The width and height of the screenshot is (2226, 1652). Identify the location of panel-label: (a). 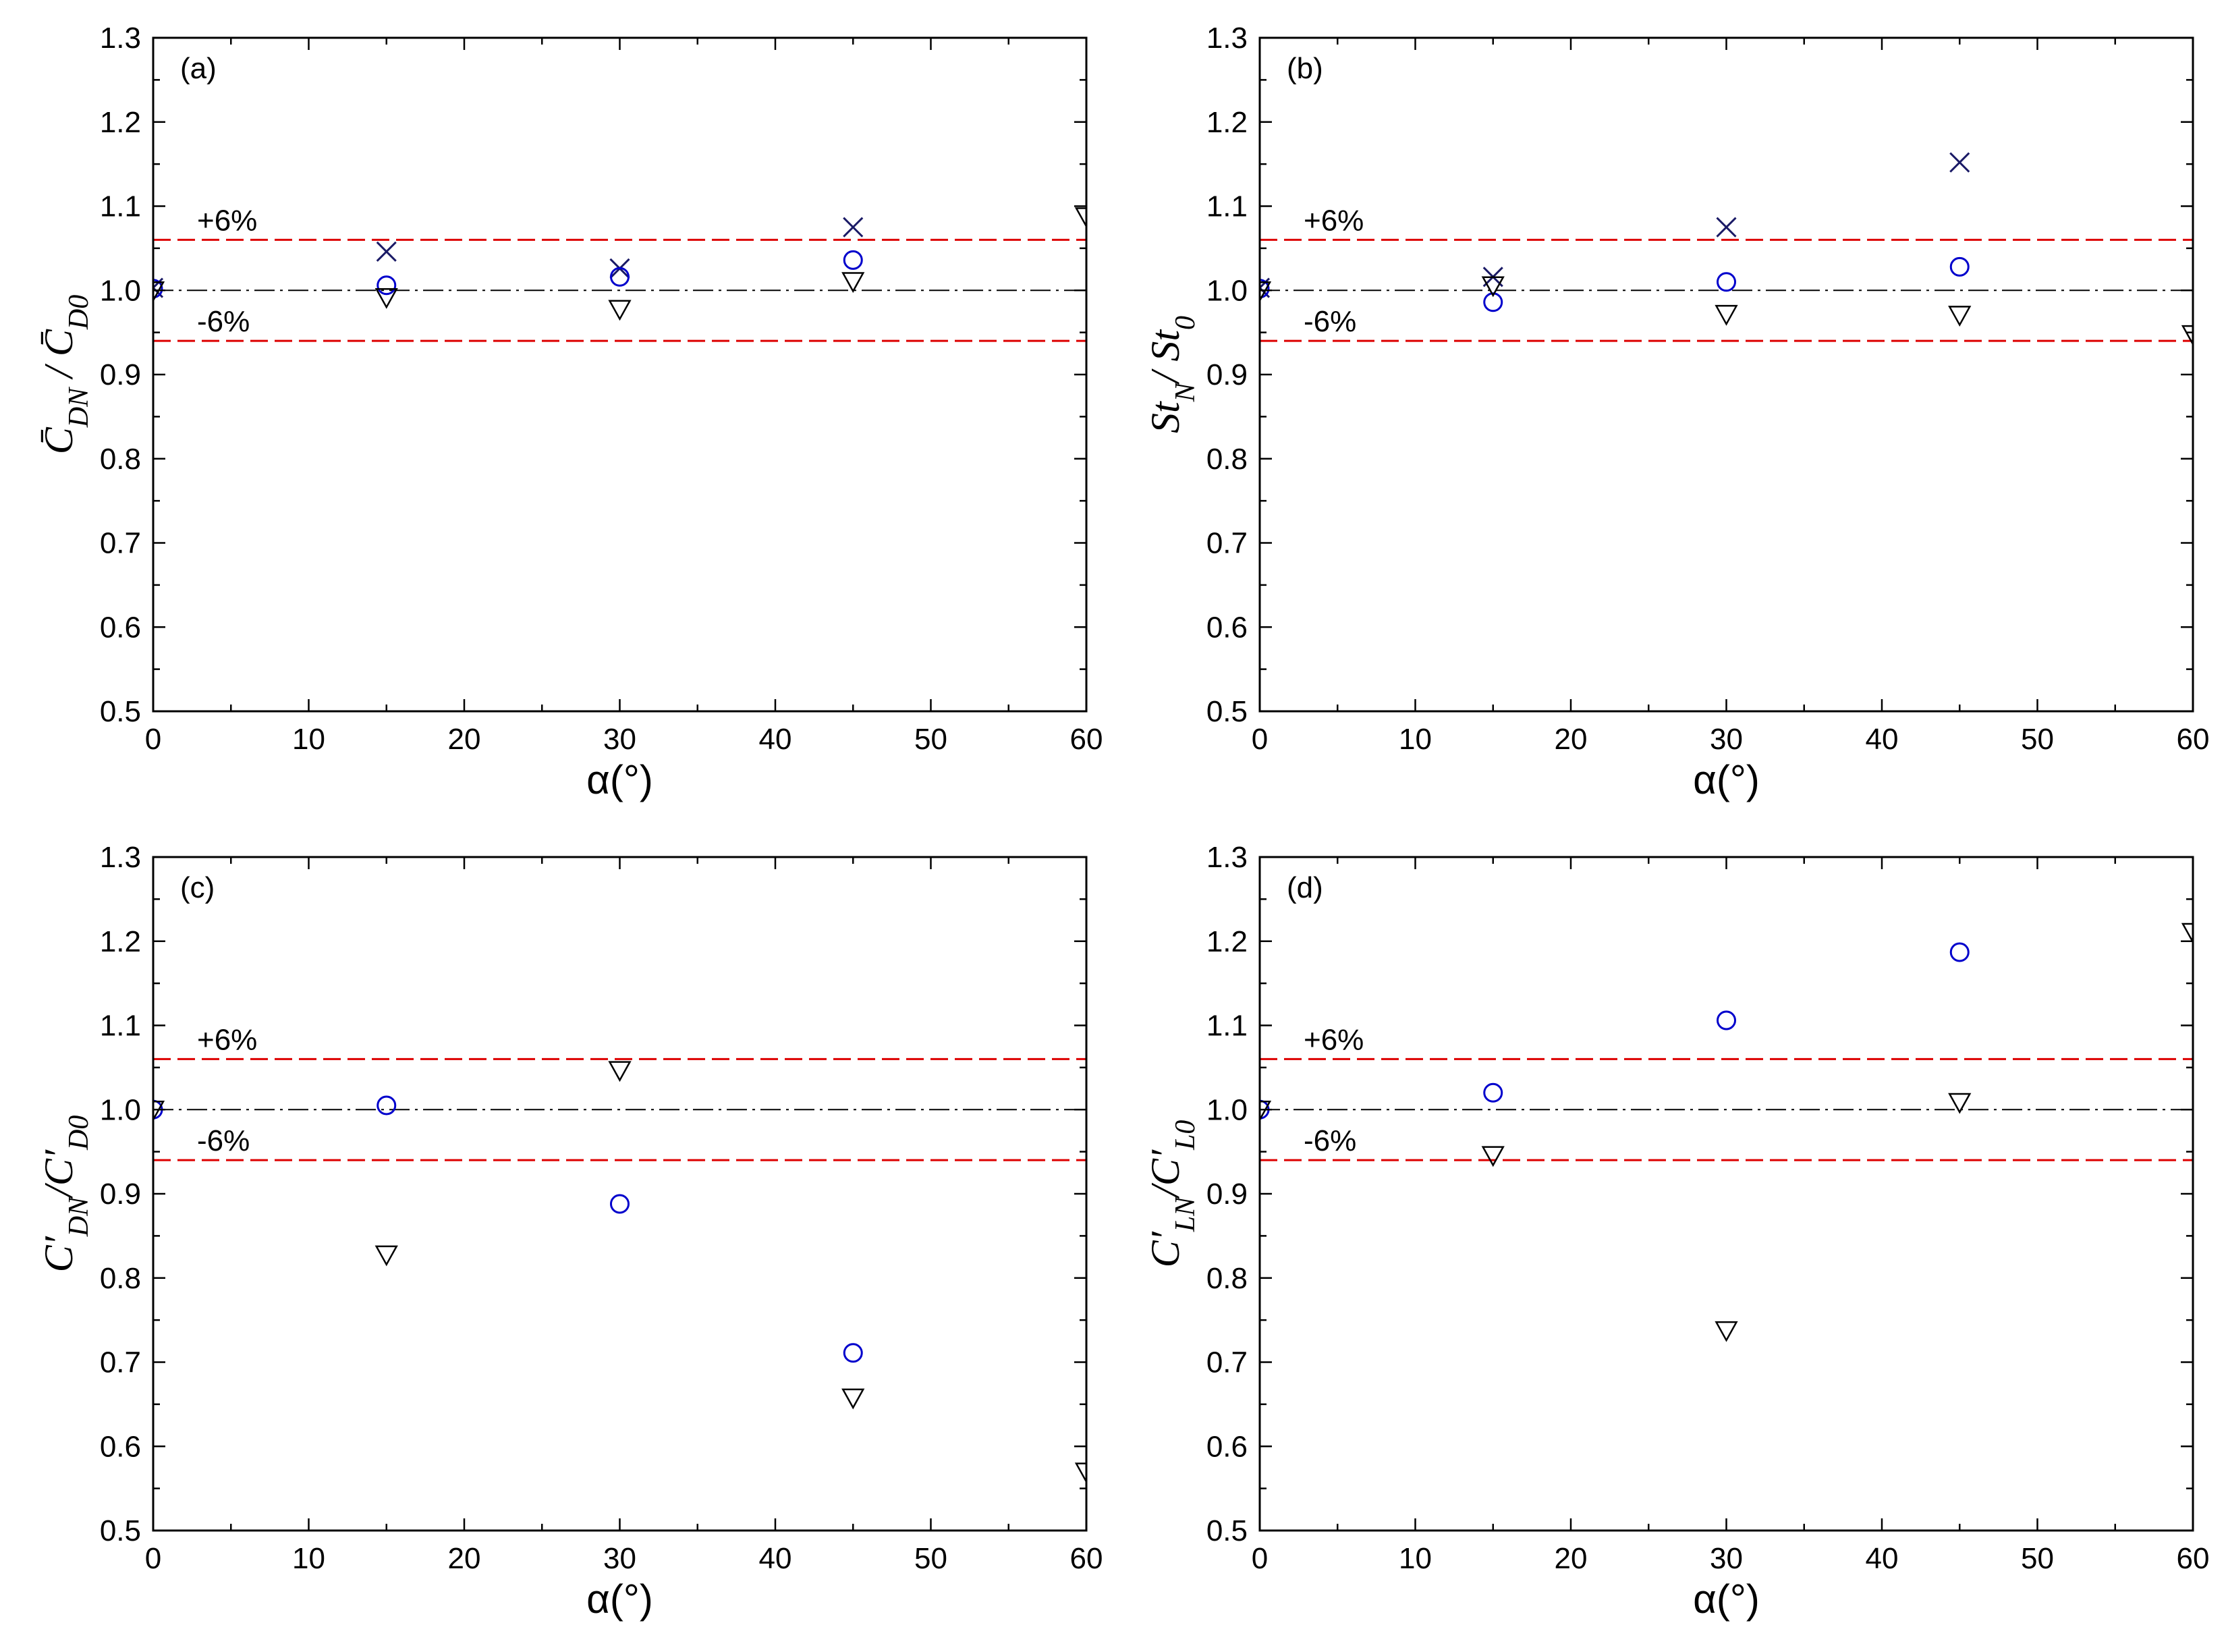
(198, 68).